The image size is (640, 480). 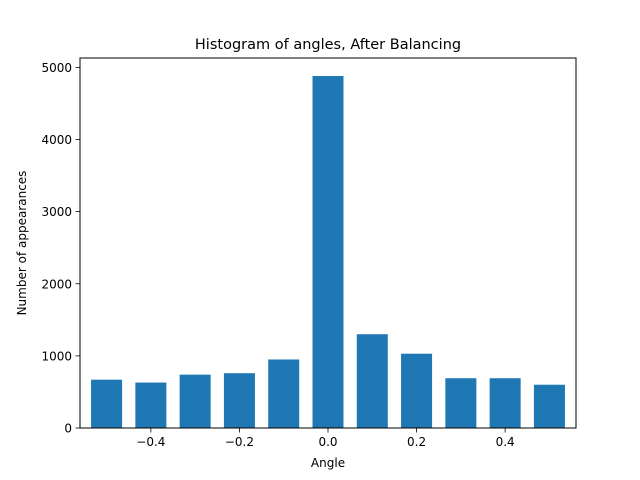 What do you see at coordinates (68, 429) in the screenshot?
I see `y-tick-label: 0` at bounding box center [68, 429].